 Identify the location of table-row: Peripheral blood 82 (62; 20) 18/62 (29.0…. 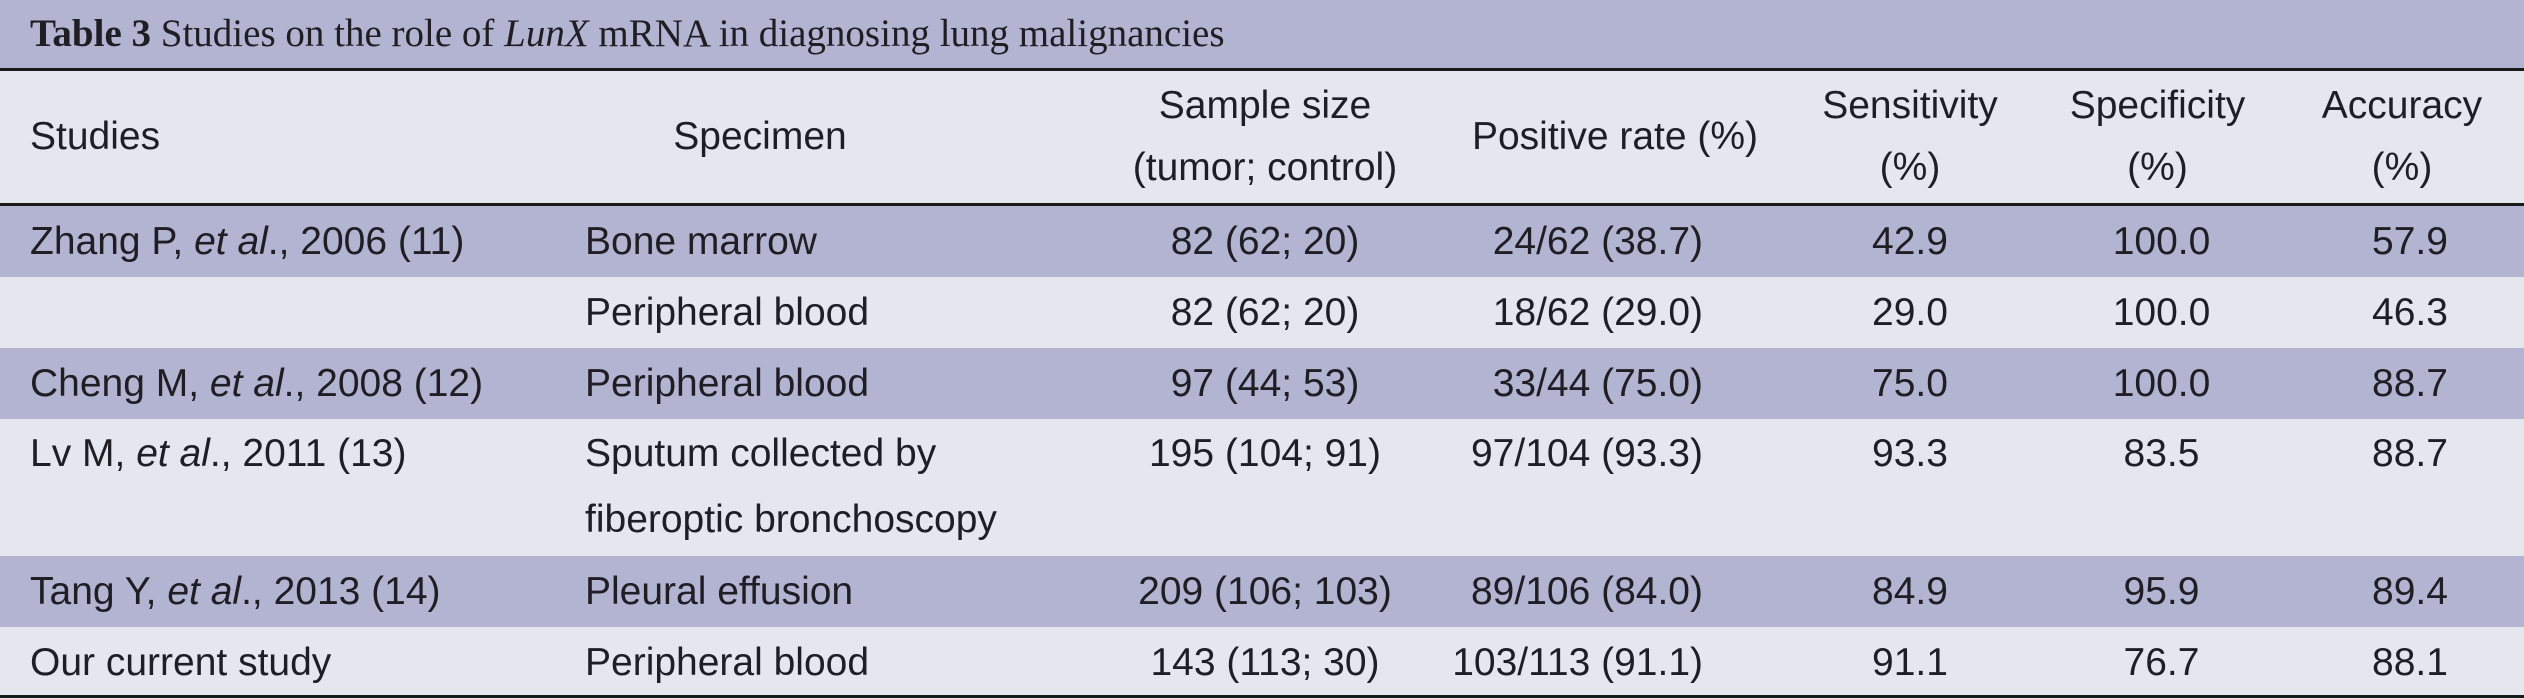
(1262, 312).